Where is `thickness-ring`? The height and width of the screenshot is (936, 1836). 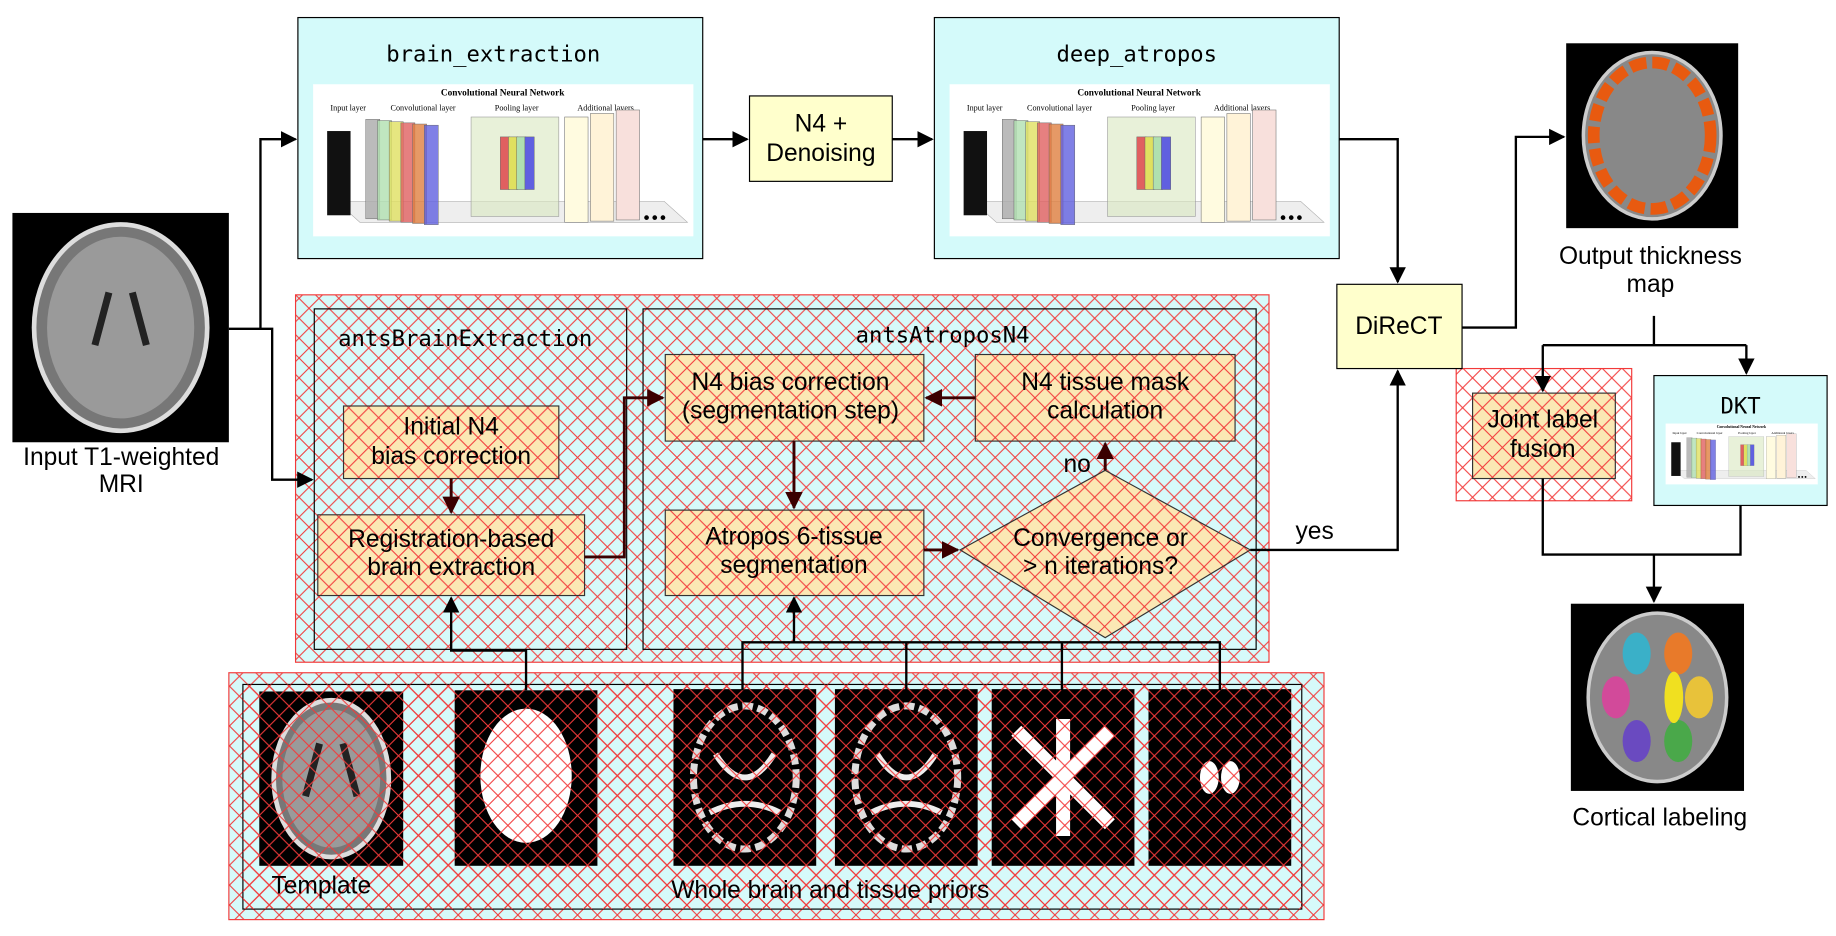 thickness-ring is located at coordinates (1652, 135).